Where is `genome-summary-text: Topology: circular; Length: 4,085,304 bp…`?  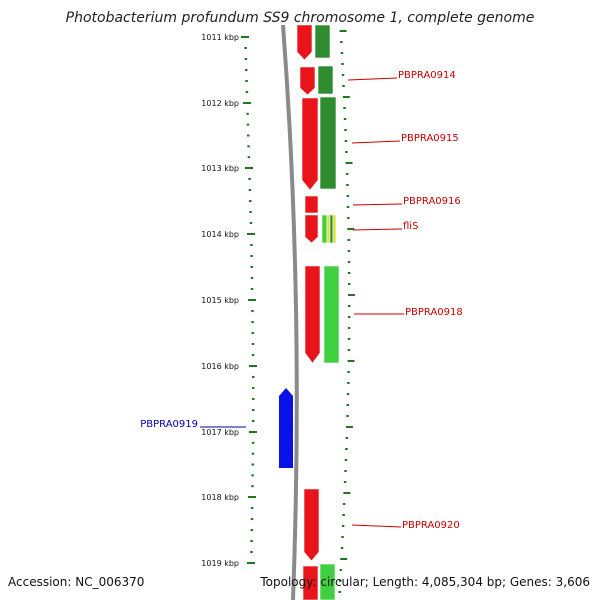
genome-summary-text: Topology: circular; Length: 4,085,304 bp… is located at coordinates (425, 582).